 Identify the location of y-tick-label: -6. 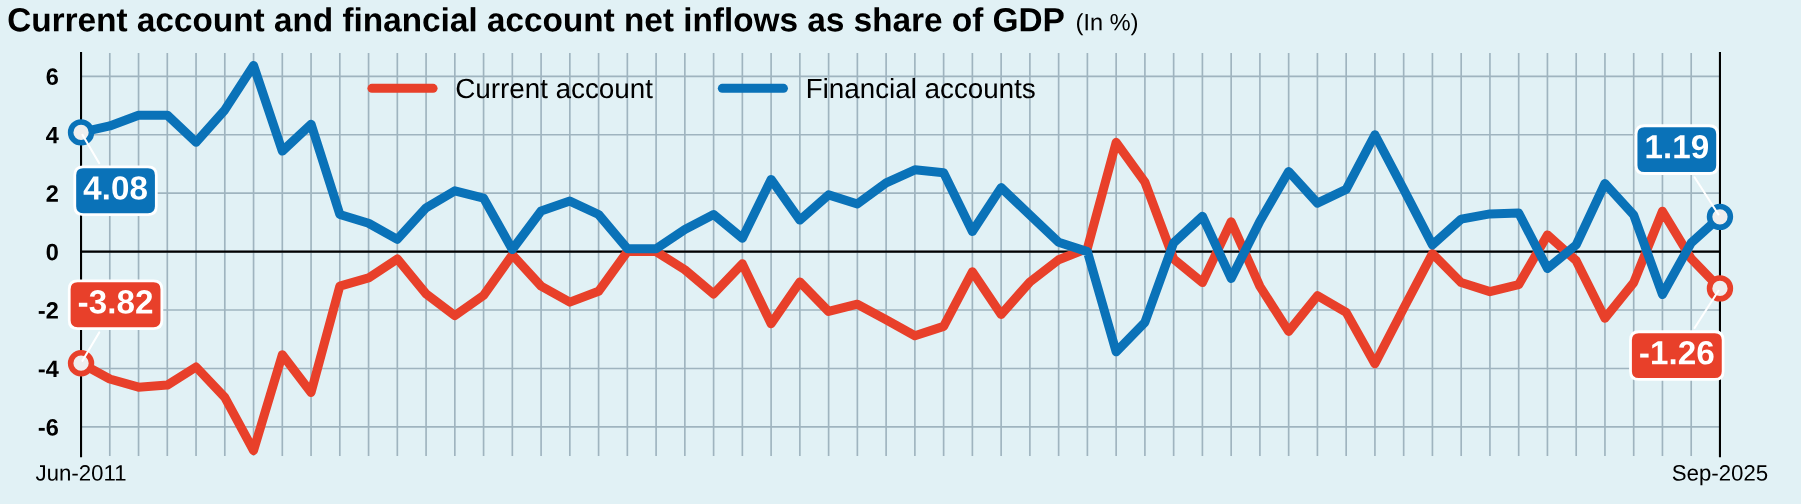
(48, 427).